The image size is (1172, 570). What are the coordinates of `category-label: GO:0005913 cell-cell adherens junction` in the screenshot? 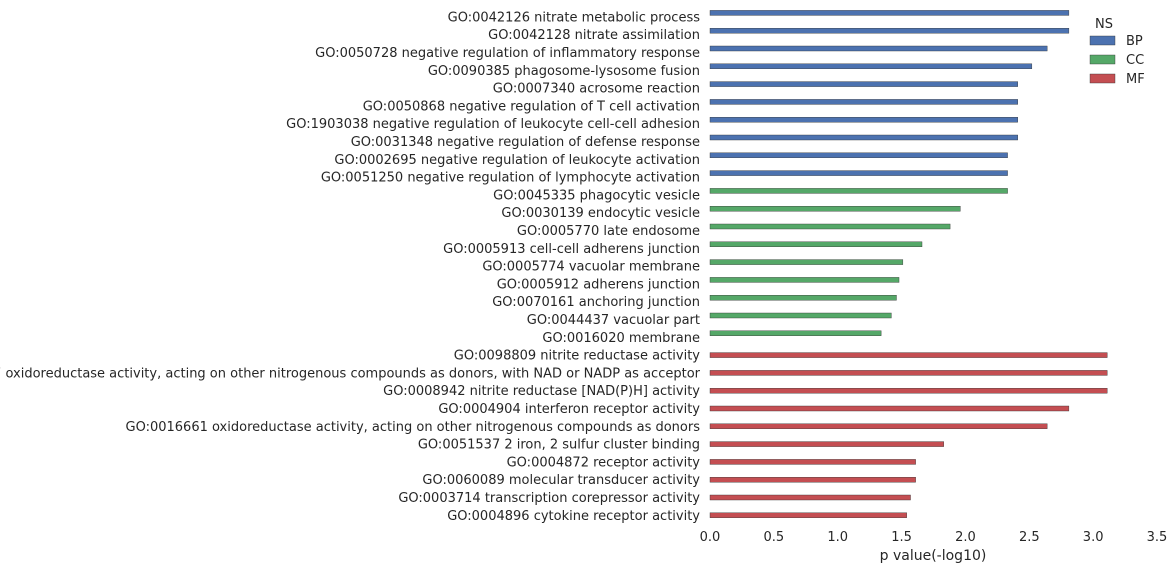 It's located at (571, 249).